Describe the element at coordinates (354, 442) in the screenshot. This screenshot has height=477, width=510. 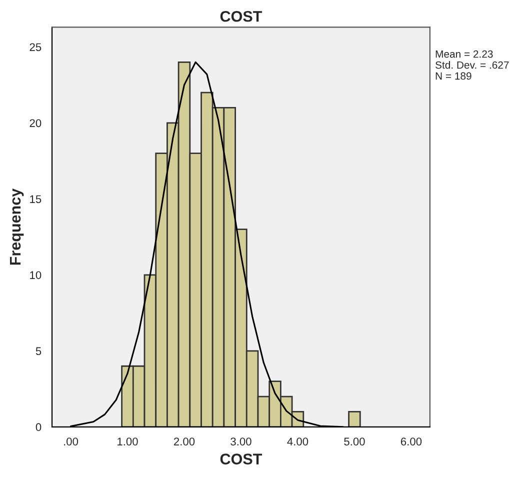
I see `x-tick-label: 5.00` at that location.